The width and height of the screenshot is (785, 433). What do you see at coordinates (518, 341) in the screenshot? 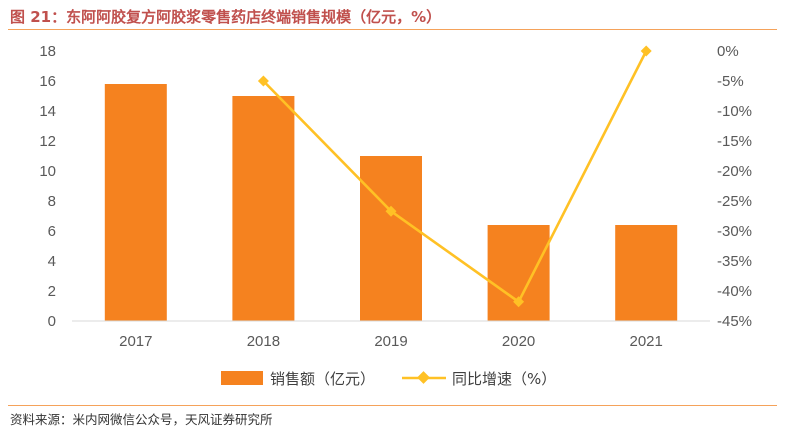
I see `x-tick-label: 2020` at bounding box center [518, 341].